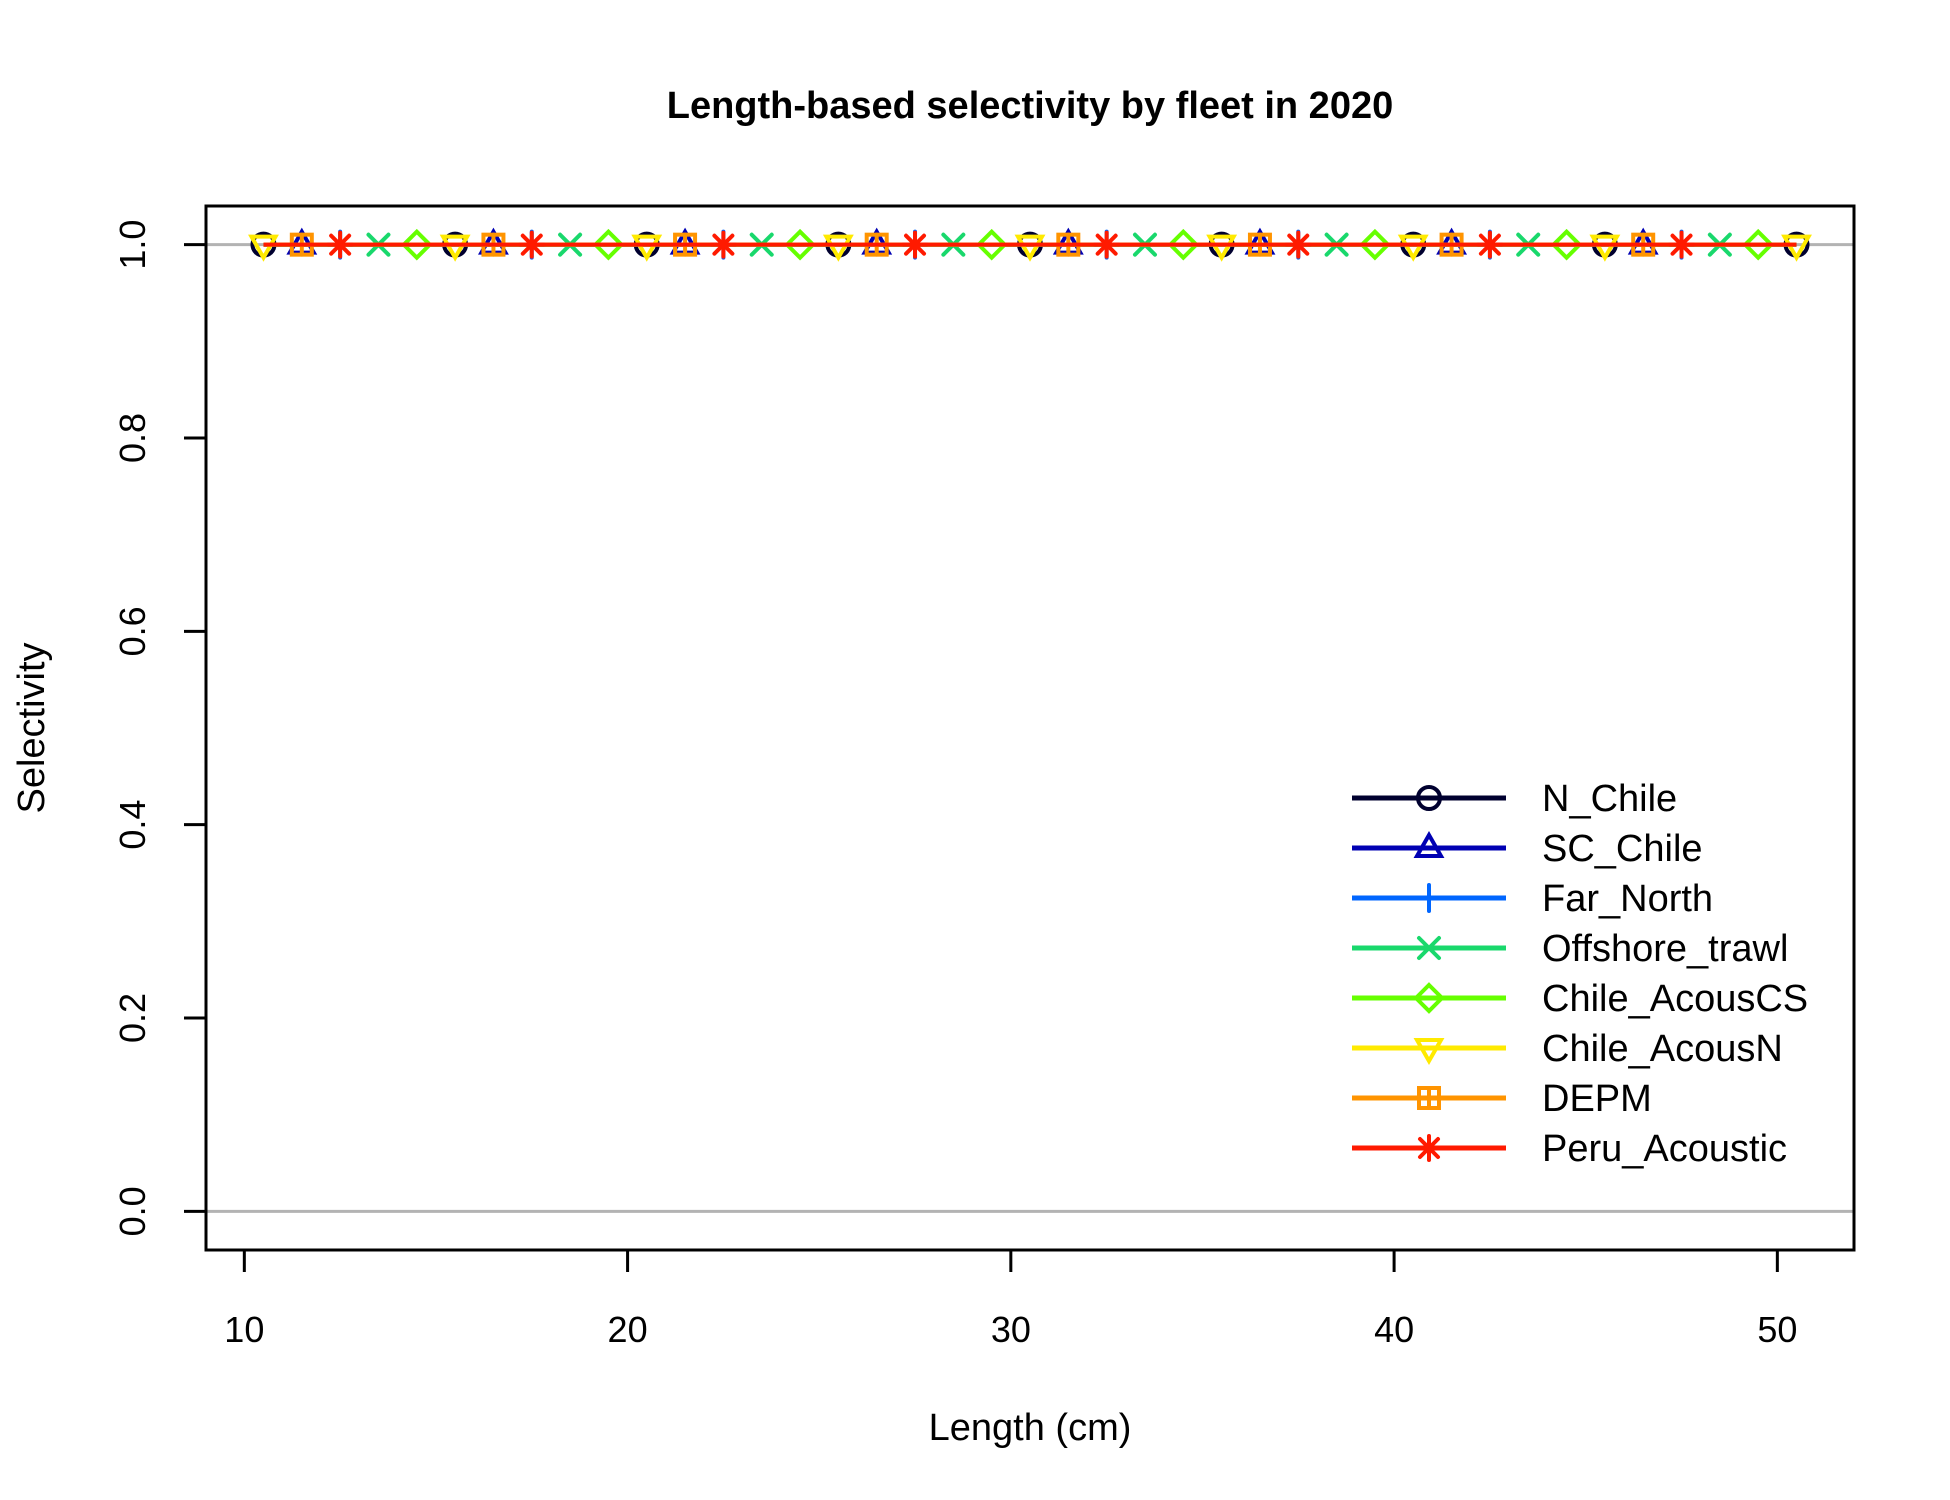 The image size is (1950, 1500). Describe the element at coordinates (132, 1018) in the screenshot. I see `y-tick-label: 0.2` at that location.